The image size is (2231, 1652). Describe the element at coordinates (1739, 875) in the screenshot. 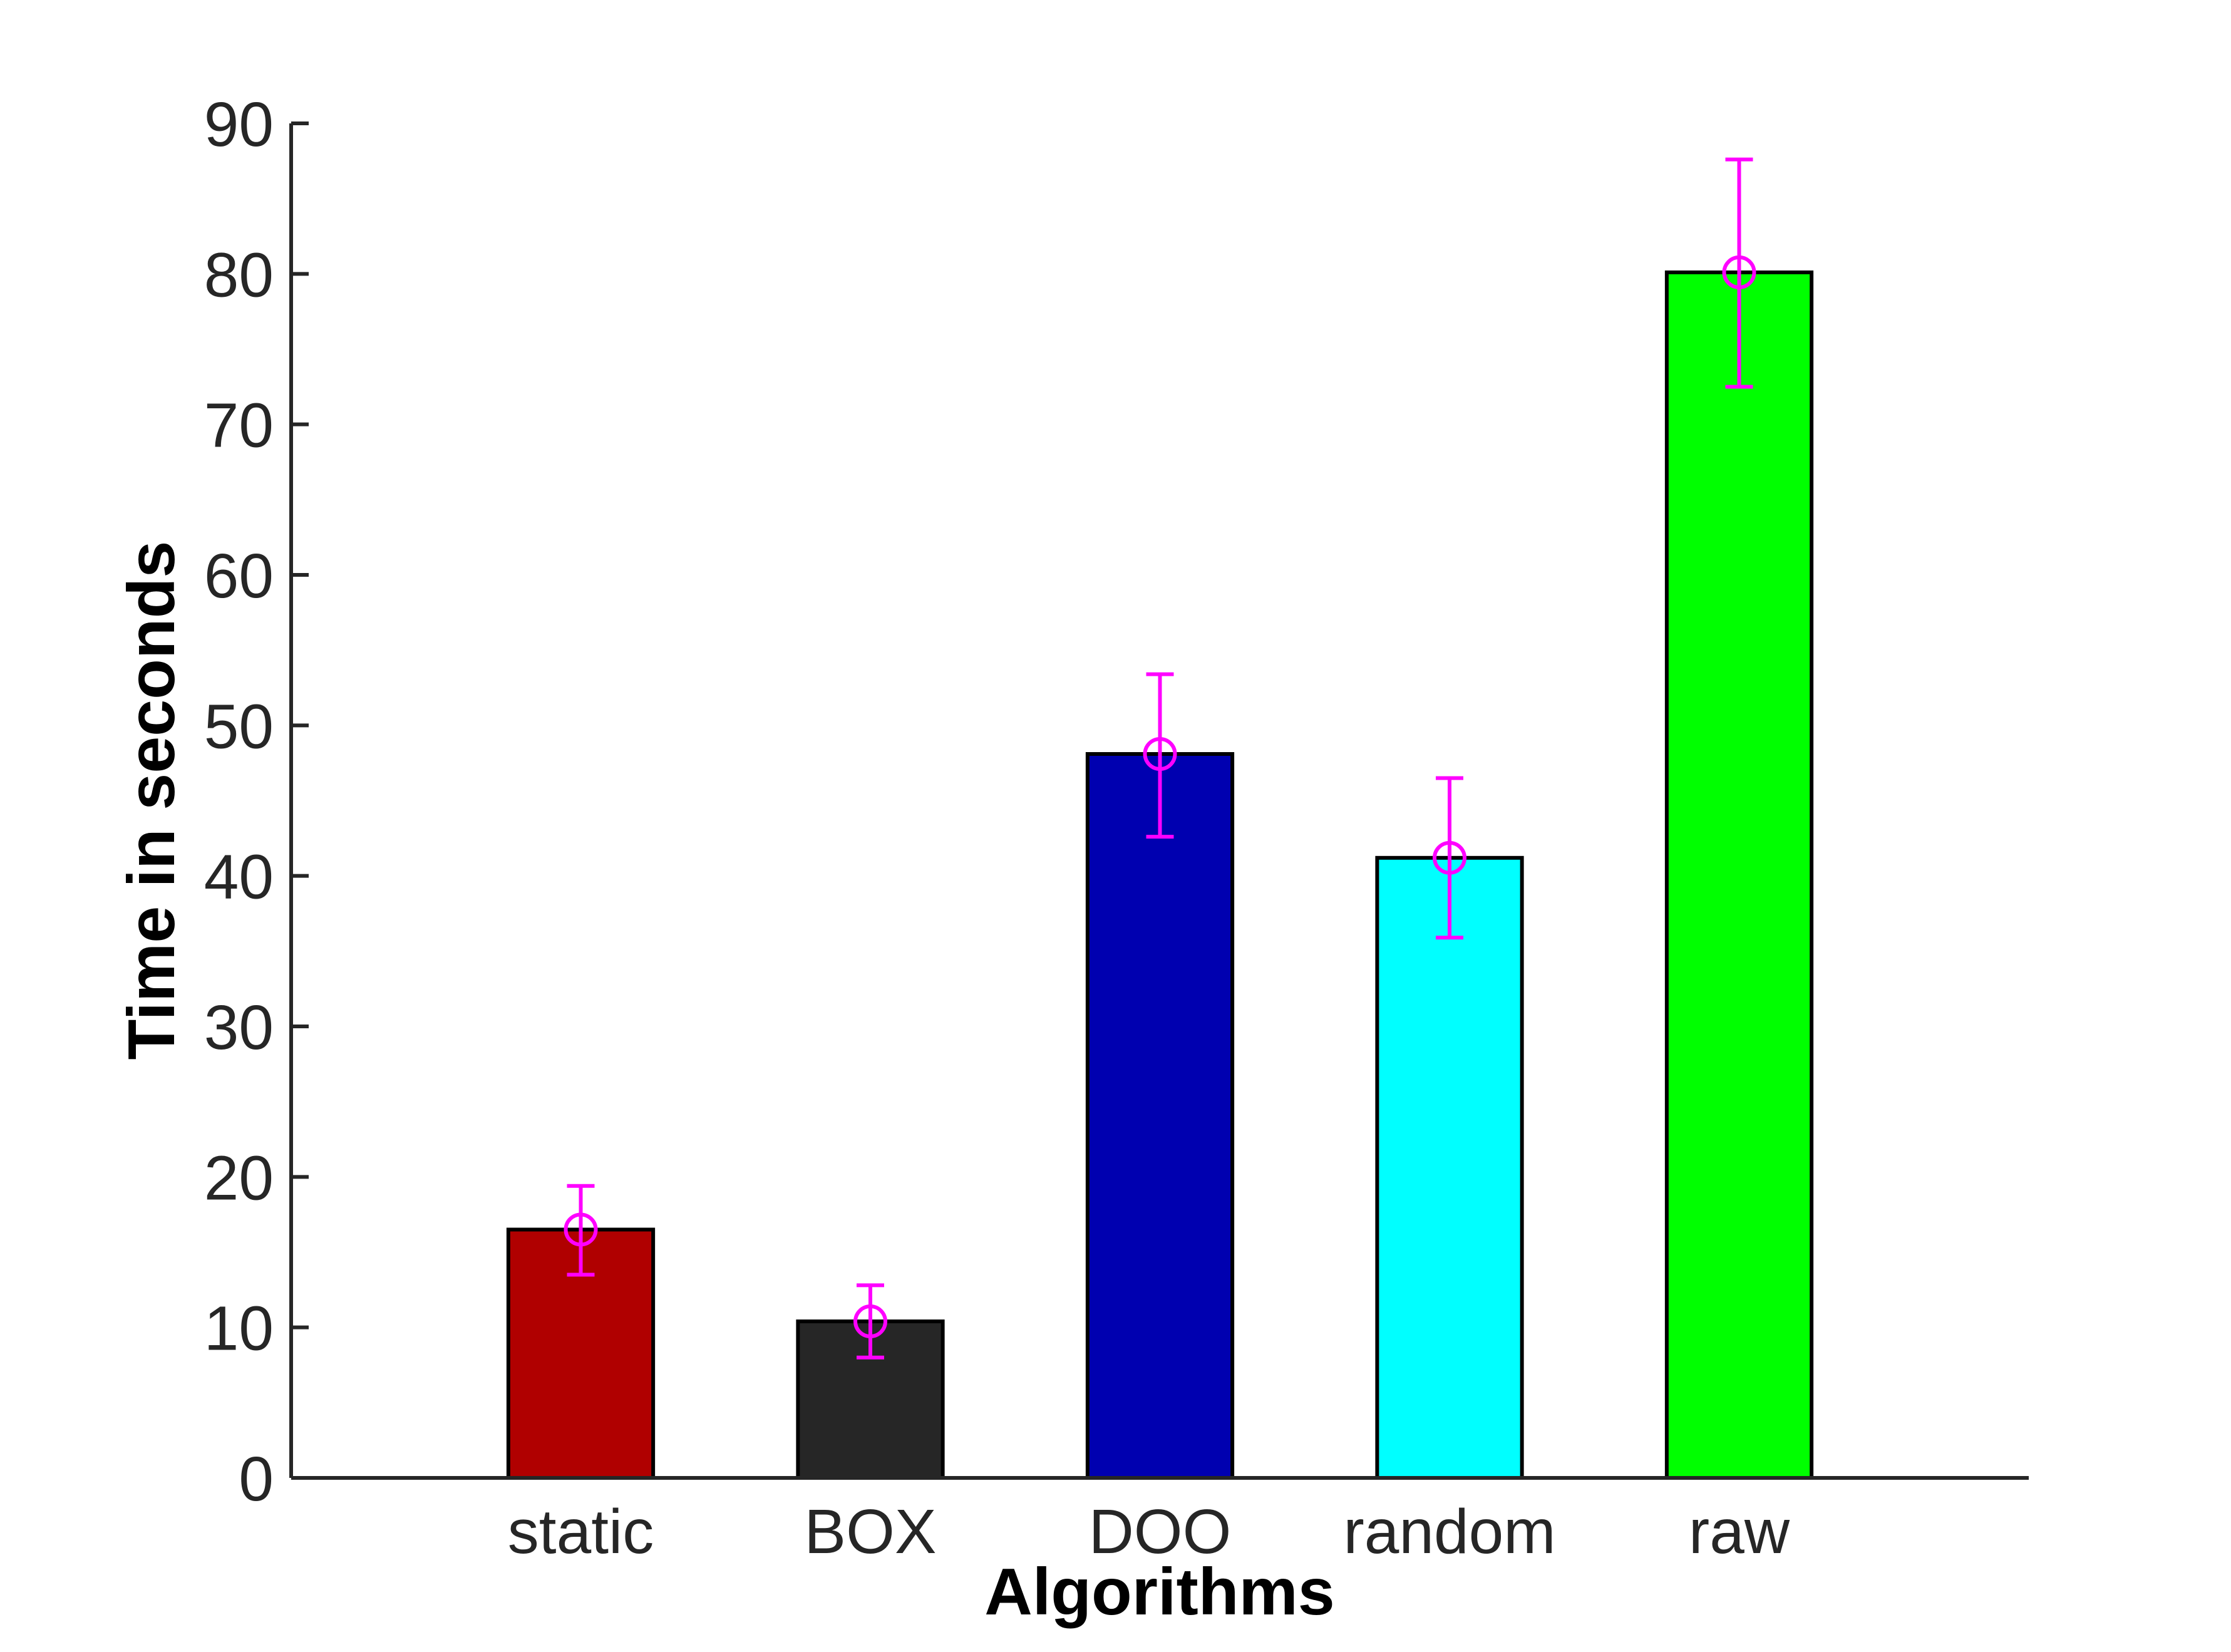

I see `bar-raw` at that location.